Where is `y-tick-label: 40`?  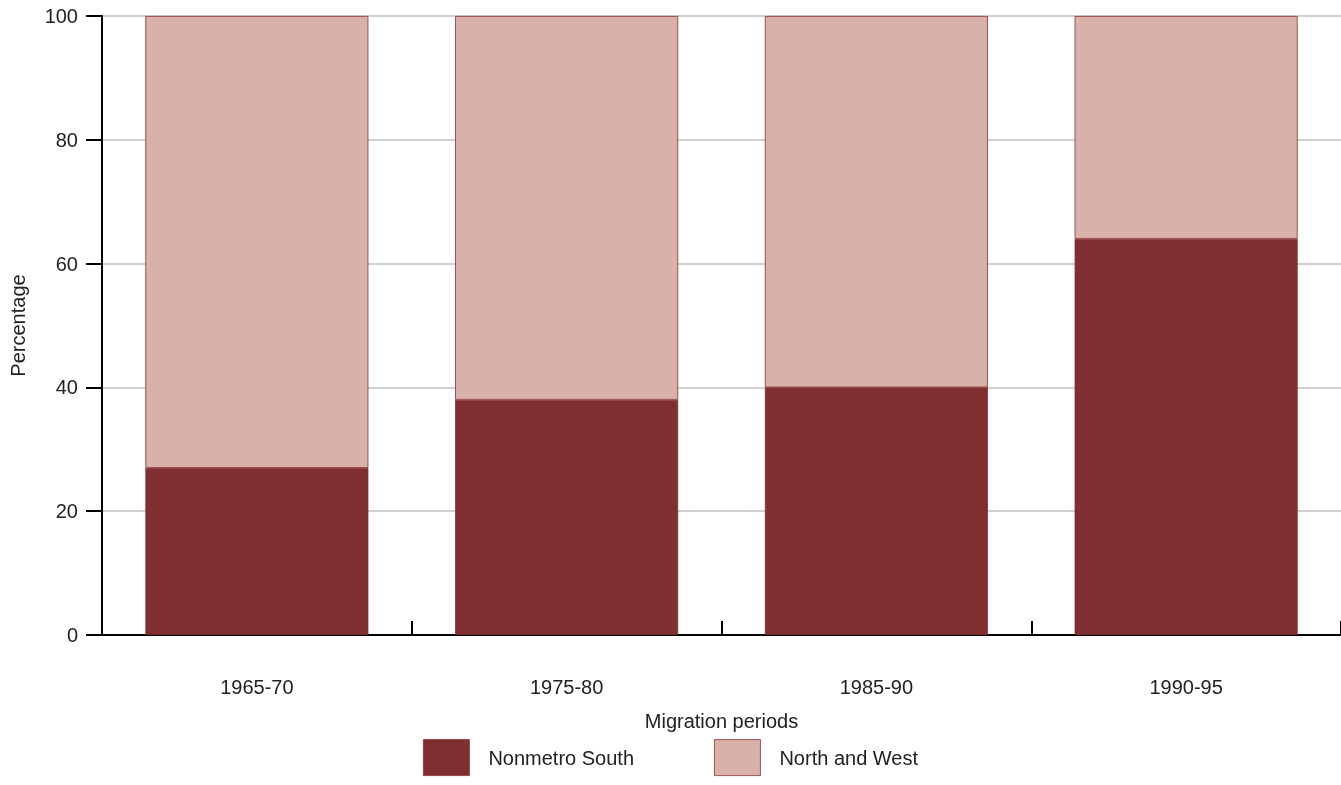 y-tick-label: 40 is located at coordinates (66, 387).